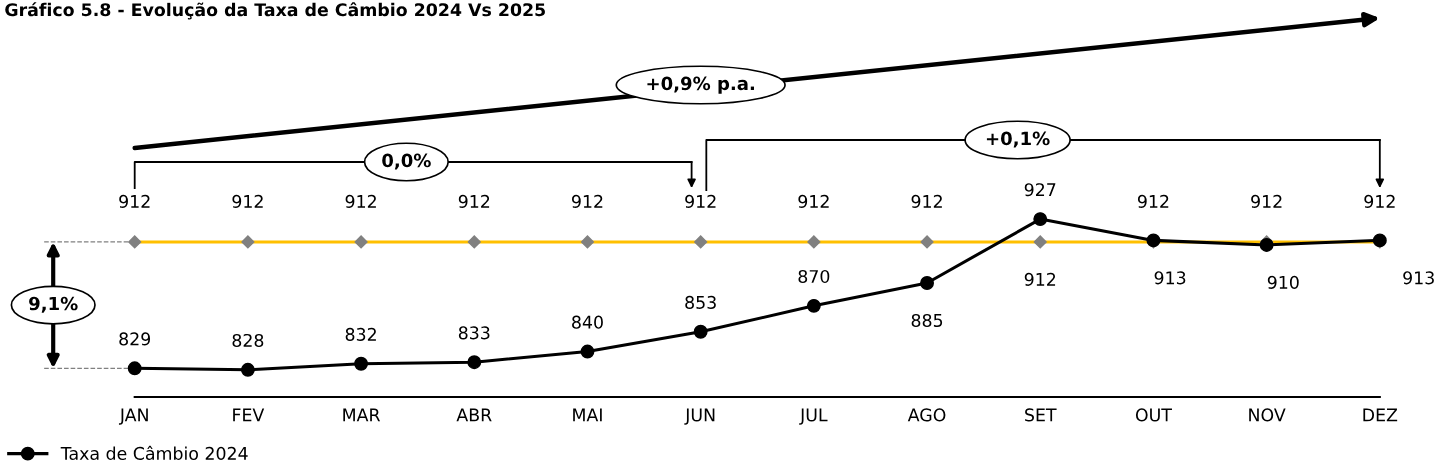  What do you see at coordinates (814, 276) in the screenshot?
I see `data-label: 870` at bounding box center [814, 276].